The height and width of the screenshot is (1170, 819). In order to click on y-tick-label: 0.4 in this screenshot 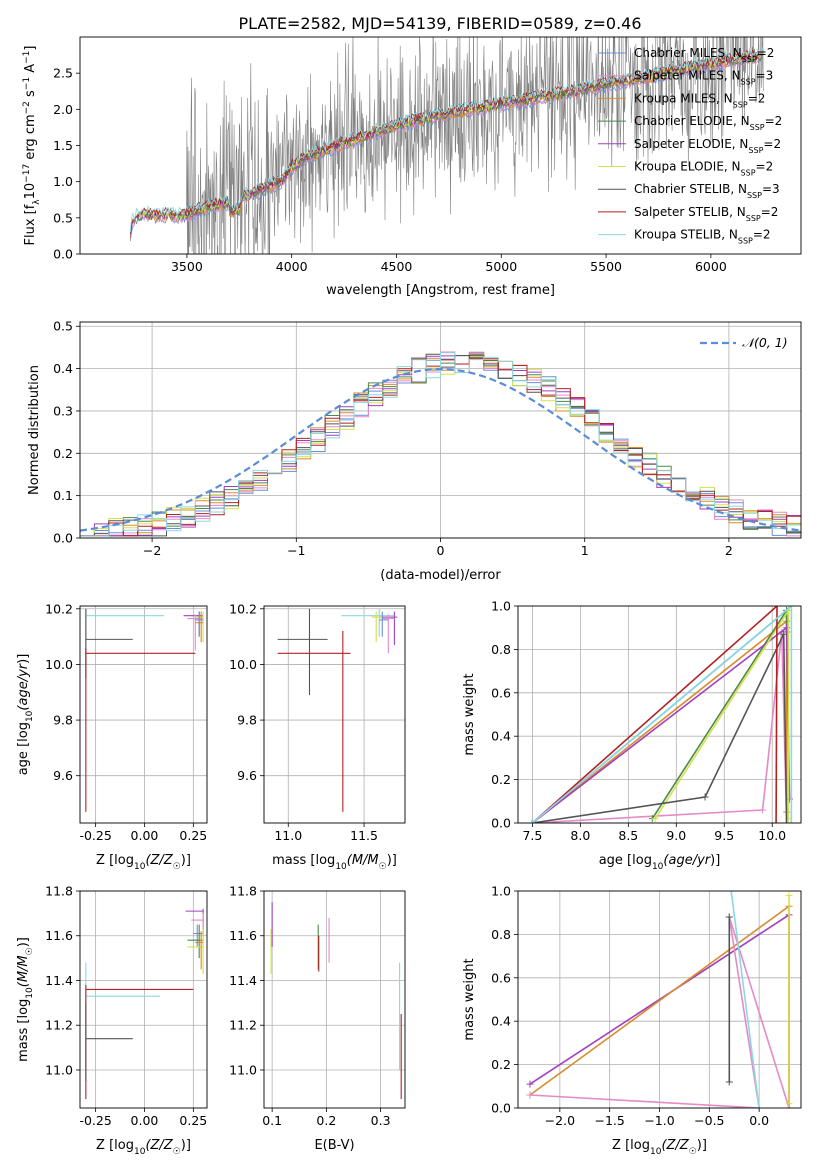, I will do `click(63, 368)`.